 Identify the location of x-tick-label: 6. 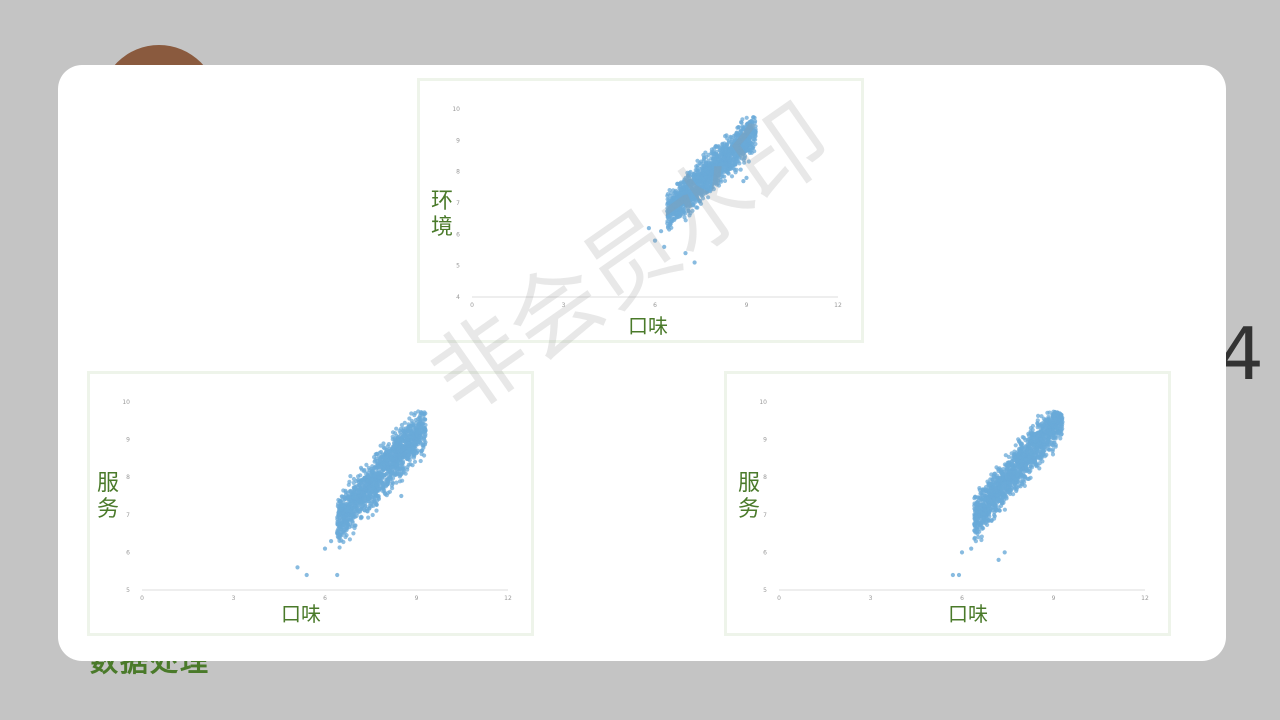
(325, 598).